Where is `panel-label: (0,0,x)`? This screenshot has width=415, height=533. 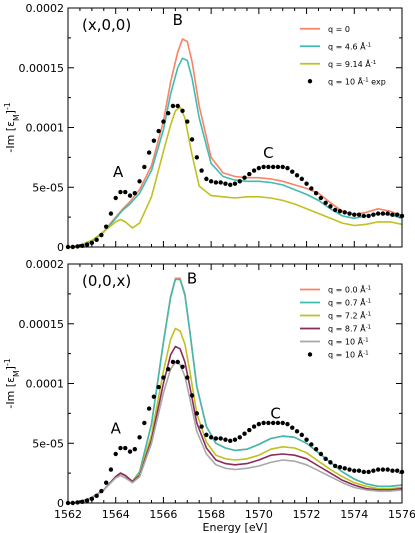
panel-label: (0,0,x) is located at coordinates (106, 281).